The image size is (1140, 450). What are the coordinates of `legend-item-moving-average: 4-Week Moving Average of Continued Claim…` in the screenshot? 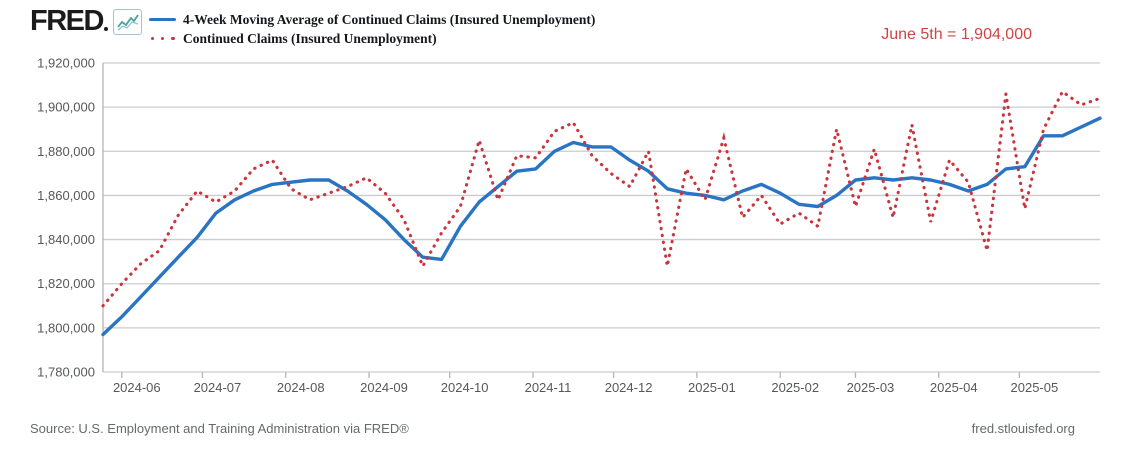 It's located at (372, 19).